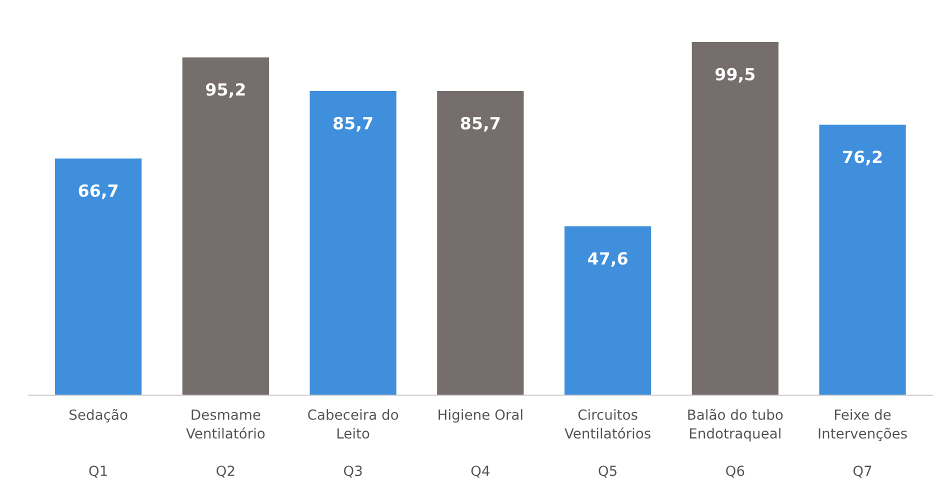  What do you see at coordinates (862, 443) in the screenshot?
I see `category-label: Feixe de Intervenções Q7` at bounding box center [862, 443].